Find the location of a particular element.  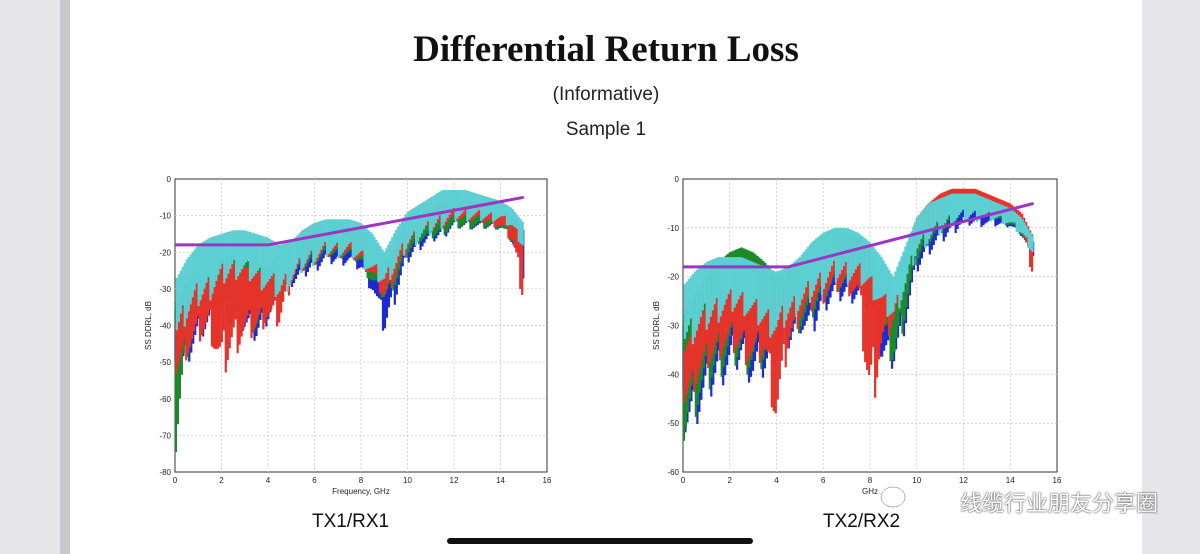

home-indicator is located at coordinates (600, 541).